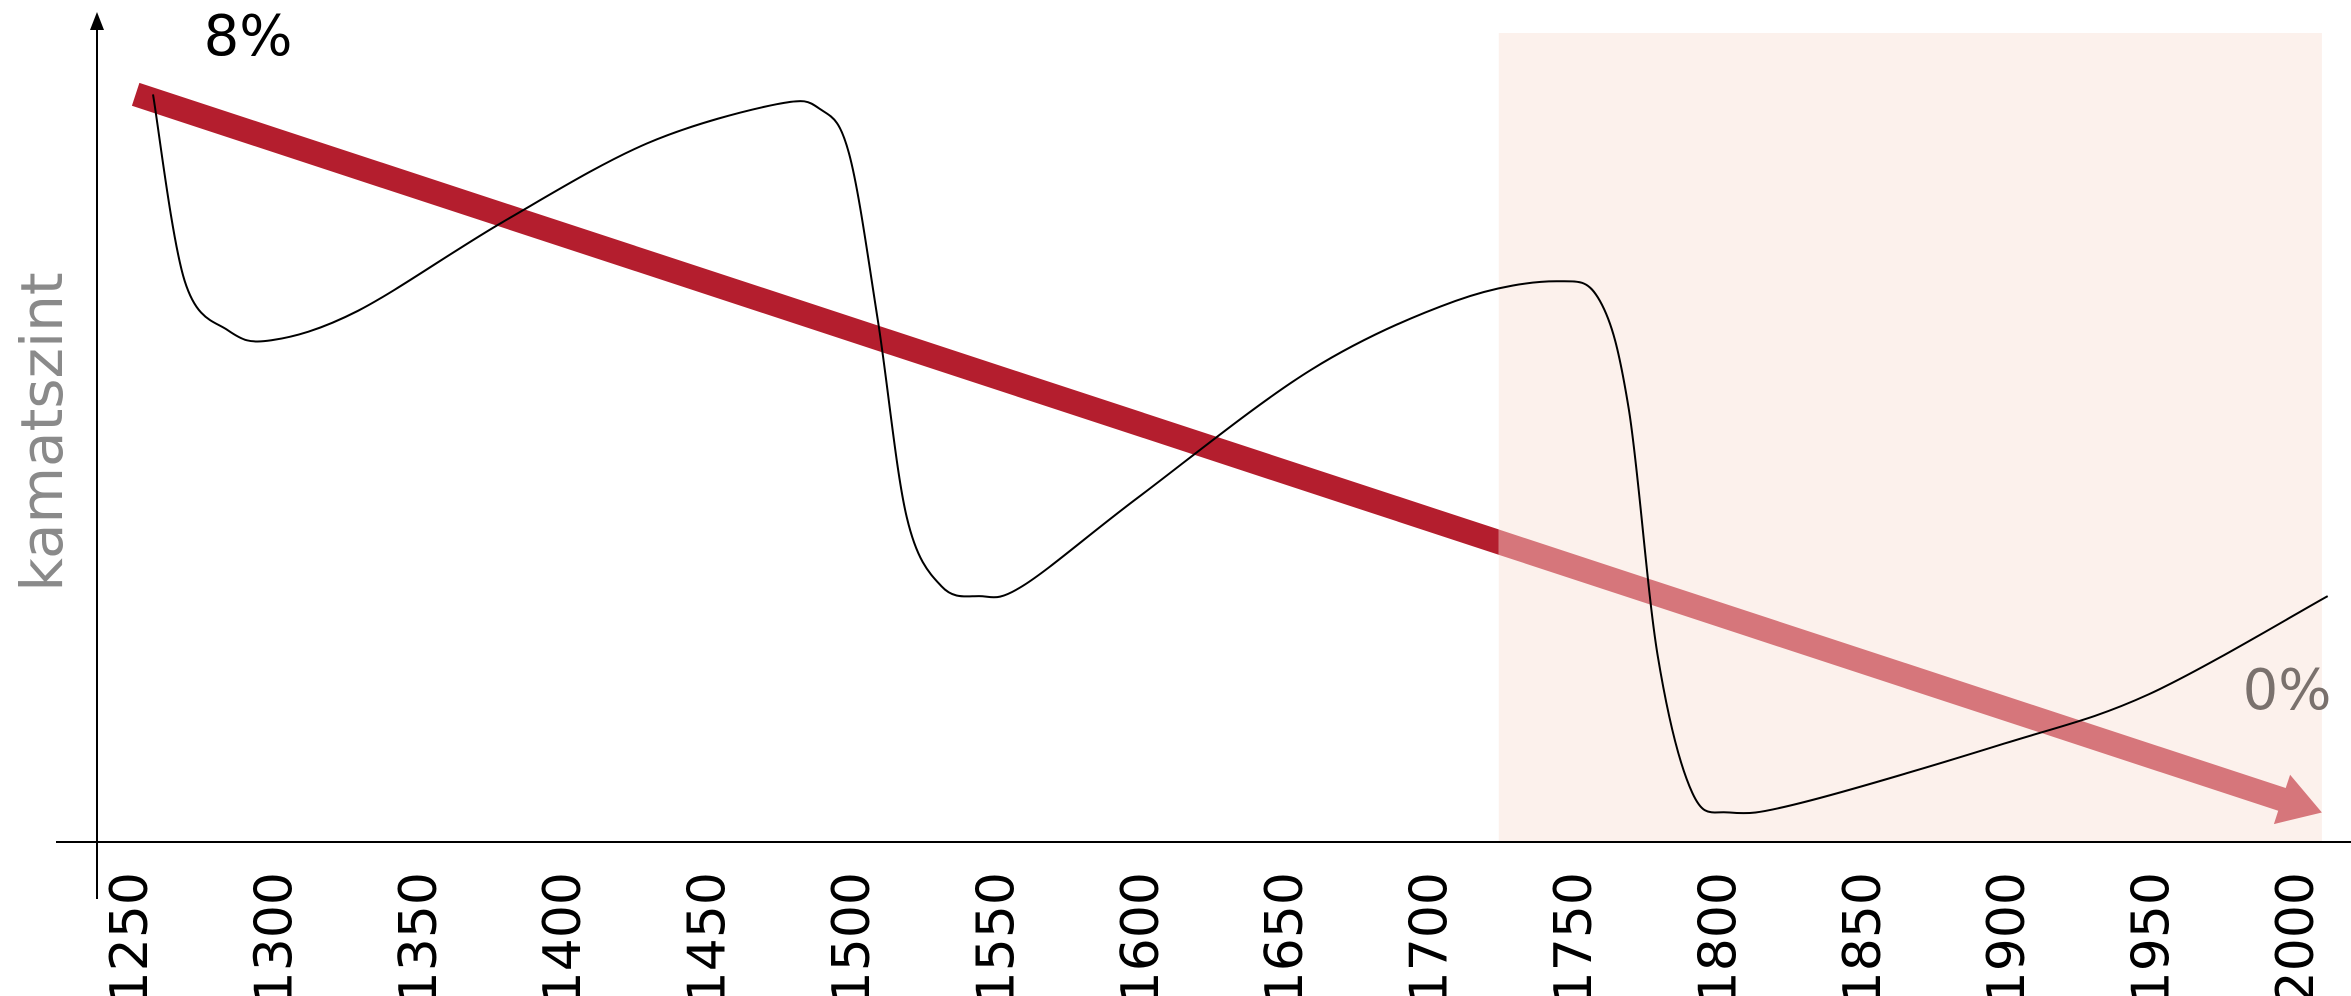 This screenshot has height=996, width=2351. What do you see at coordinates (2007, 934) in the screenshot?
I see `x-tick-label: 1900` at bounding box center [2007, 934].